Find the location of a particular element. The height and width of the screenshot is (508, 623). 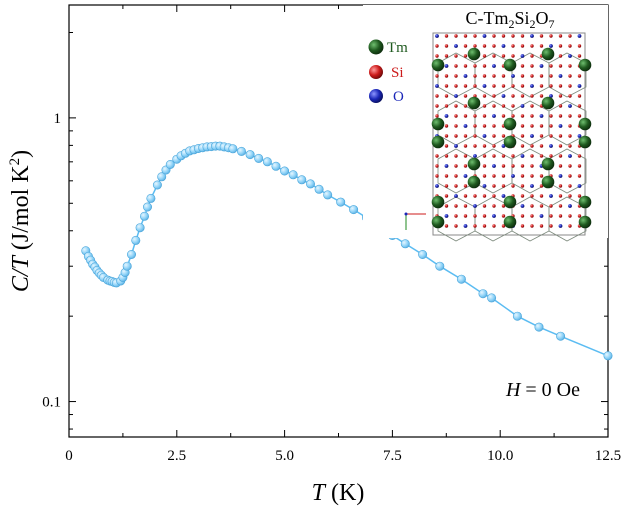

x-tick-label: 7.5 is located at coordinates (392, 456).